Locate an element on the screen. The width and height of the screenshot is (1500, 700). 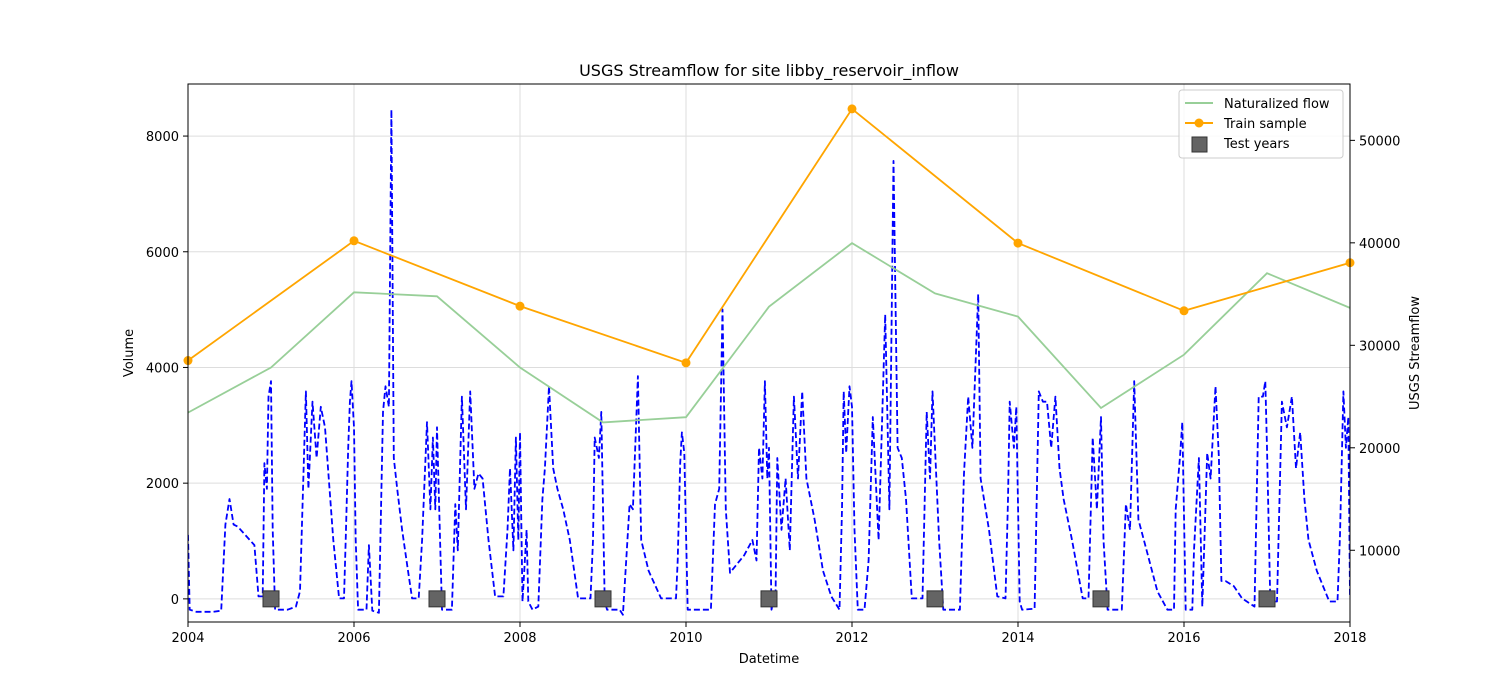
y-tick-label-right: 10000 is located at coordinates (1379, 551).